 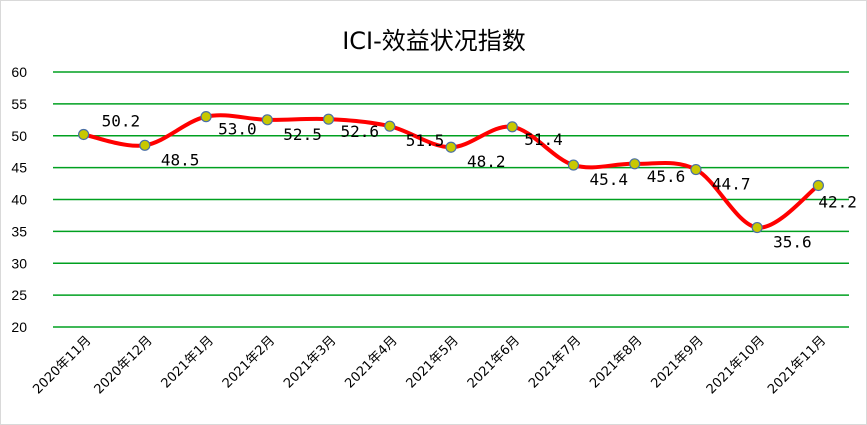 I want to click on data-label: 51.5, so click(x=425, y=140).